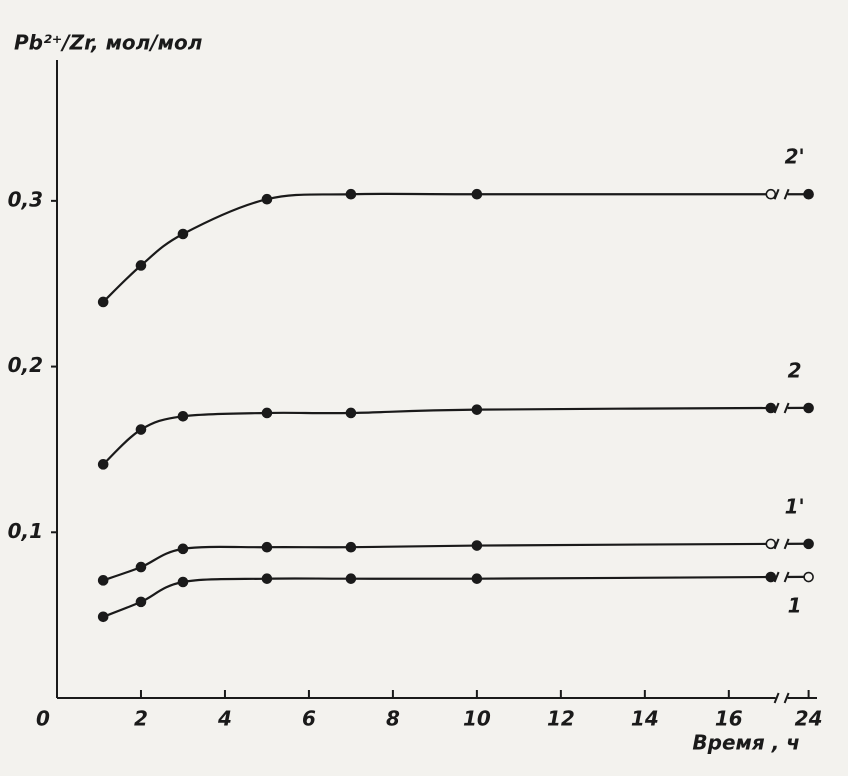 This screenshot has height=776, width=848. I want to click on y-tick-label: 0,3, so click(25, 199).